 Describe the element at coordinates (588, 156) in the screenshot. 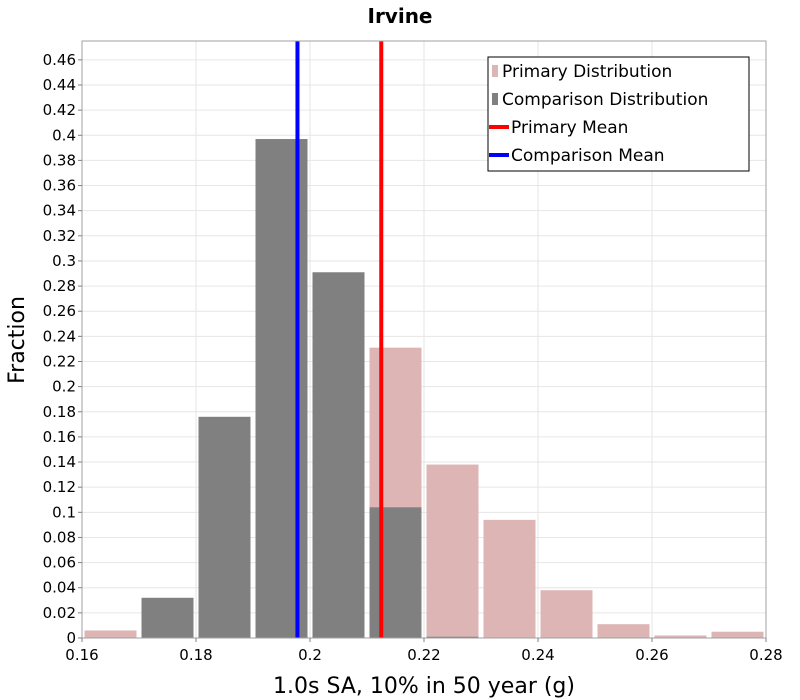

I see `legend-label: Comparison Mean` at that location.